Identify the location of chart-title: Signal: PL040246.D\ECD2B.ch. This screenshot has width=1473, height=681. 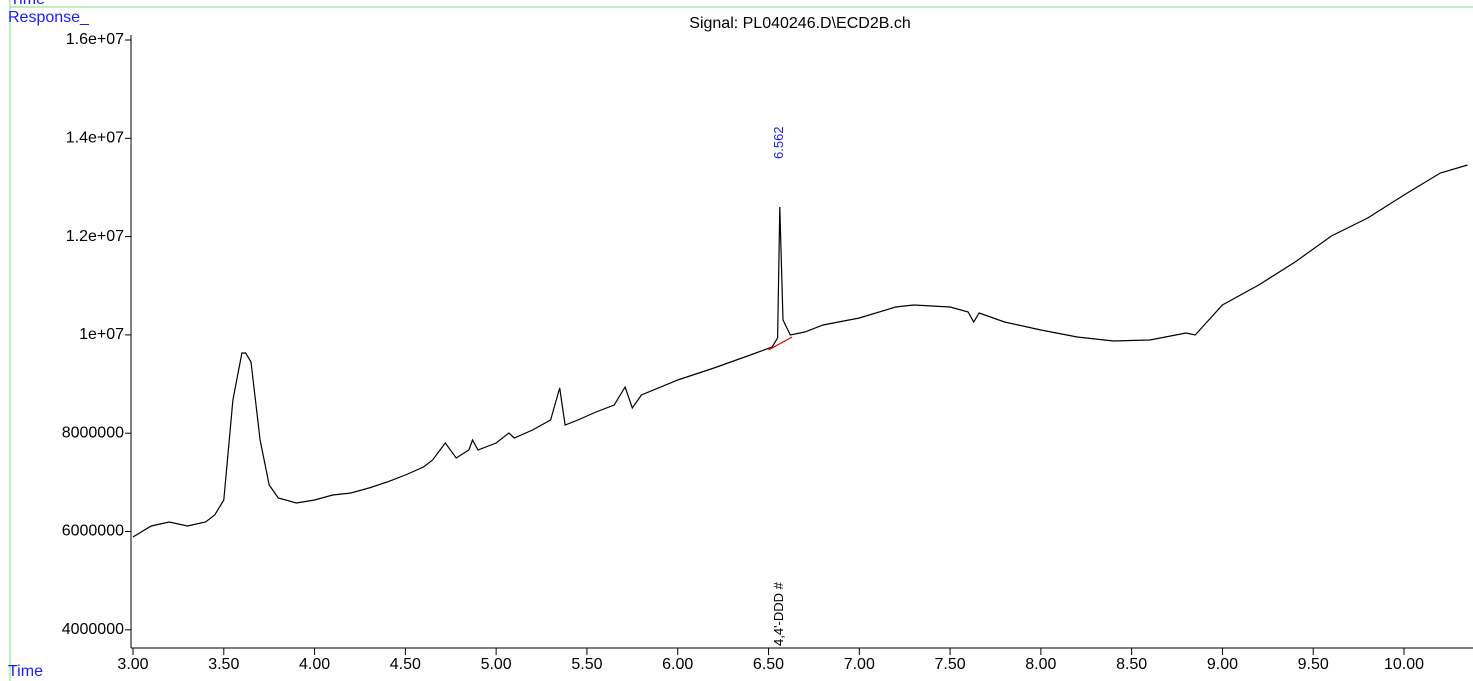
(799, 23).